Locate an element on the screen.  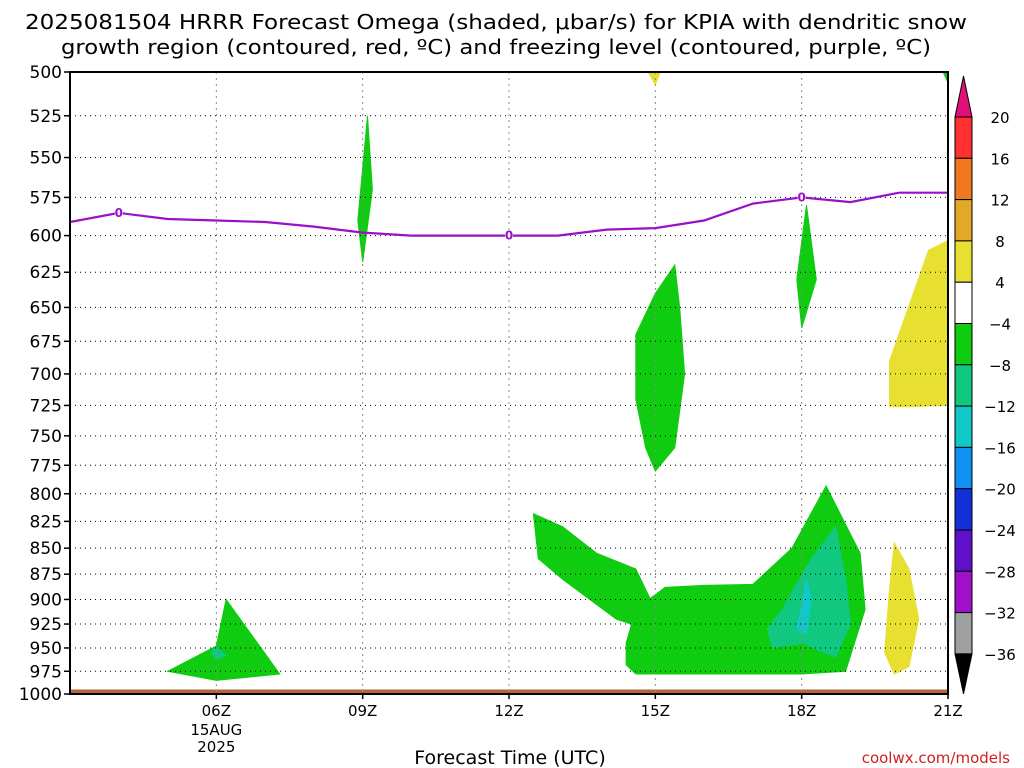
y-tick-label-825: 825 is located at coordinates (46, 522).